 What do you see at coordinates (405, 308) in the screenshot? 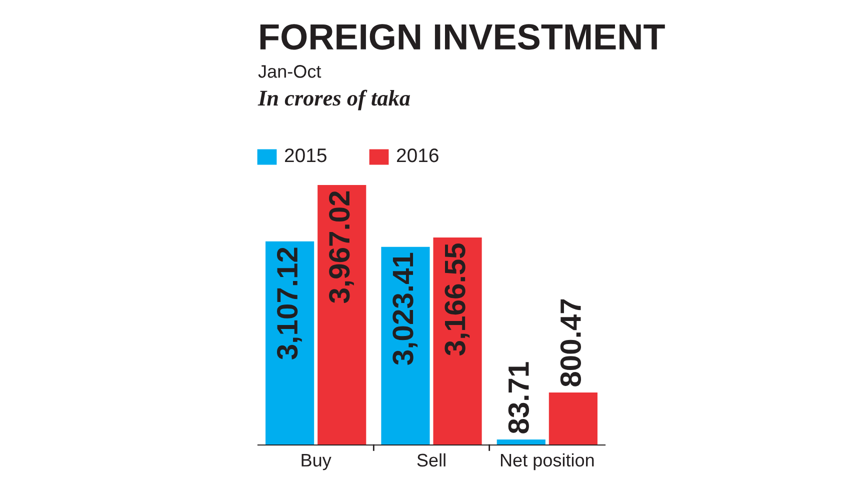
I see `data-label: 3,023.41` at bounding box center [405, 308].